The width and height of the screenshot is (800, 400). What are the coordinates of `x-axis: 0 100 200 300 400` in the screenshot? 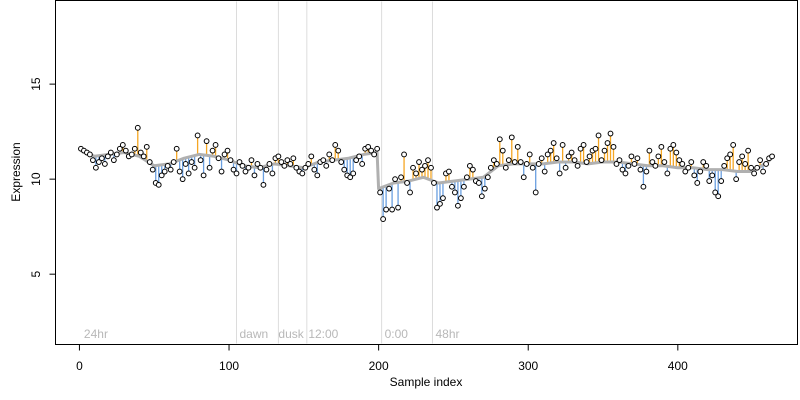 It's located at (382, 358).